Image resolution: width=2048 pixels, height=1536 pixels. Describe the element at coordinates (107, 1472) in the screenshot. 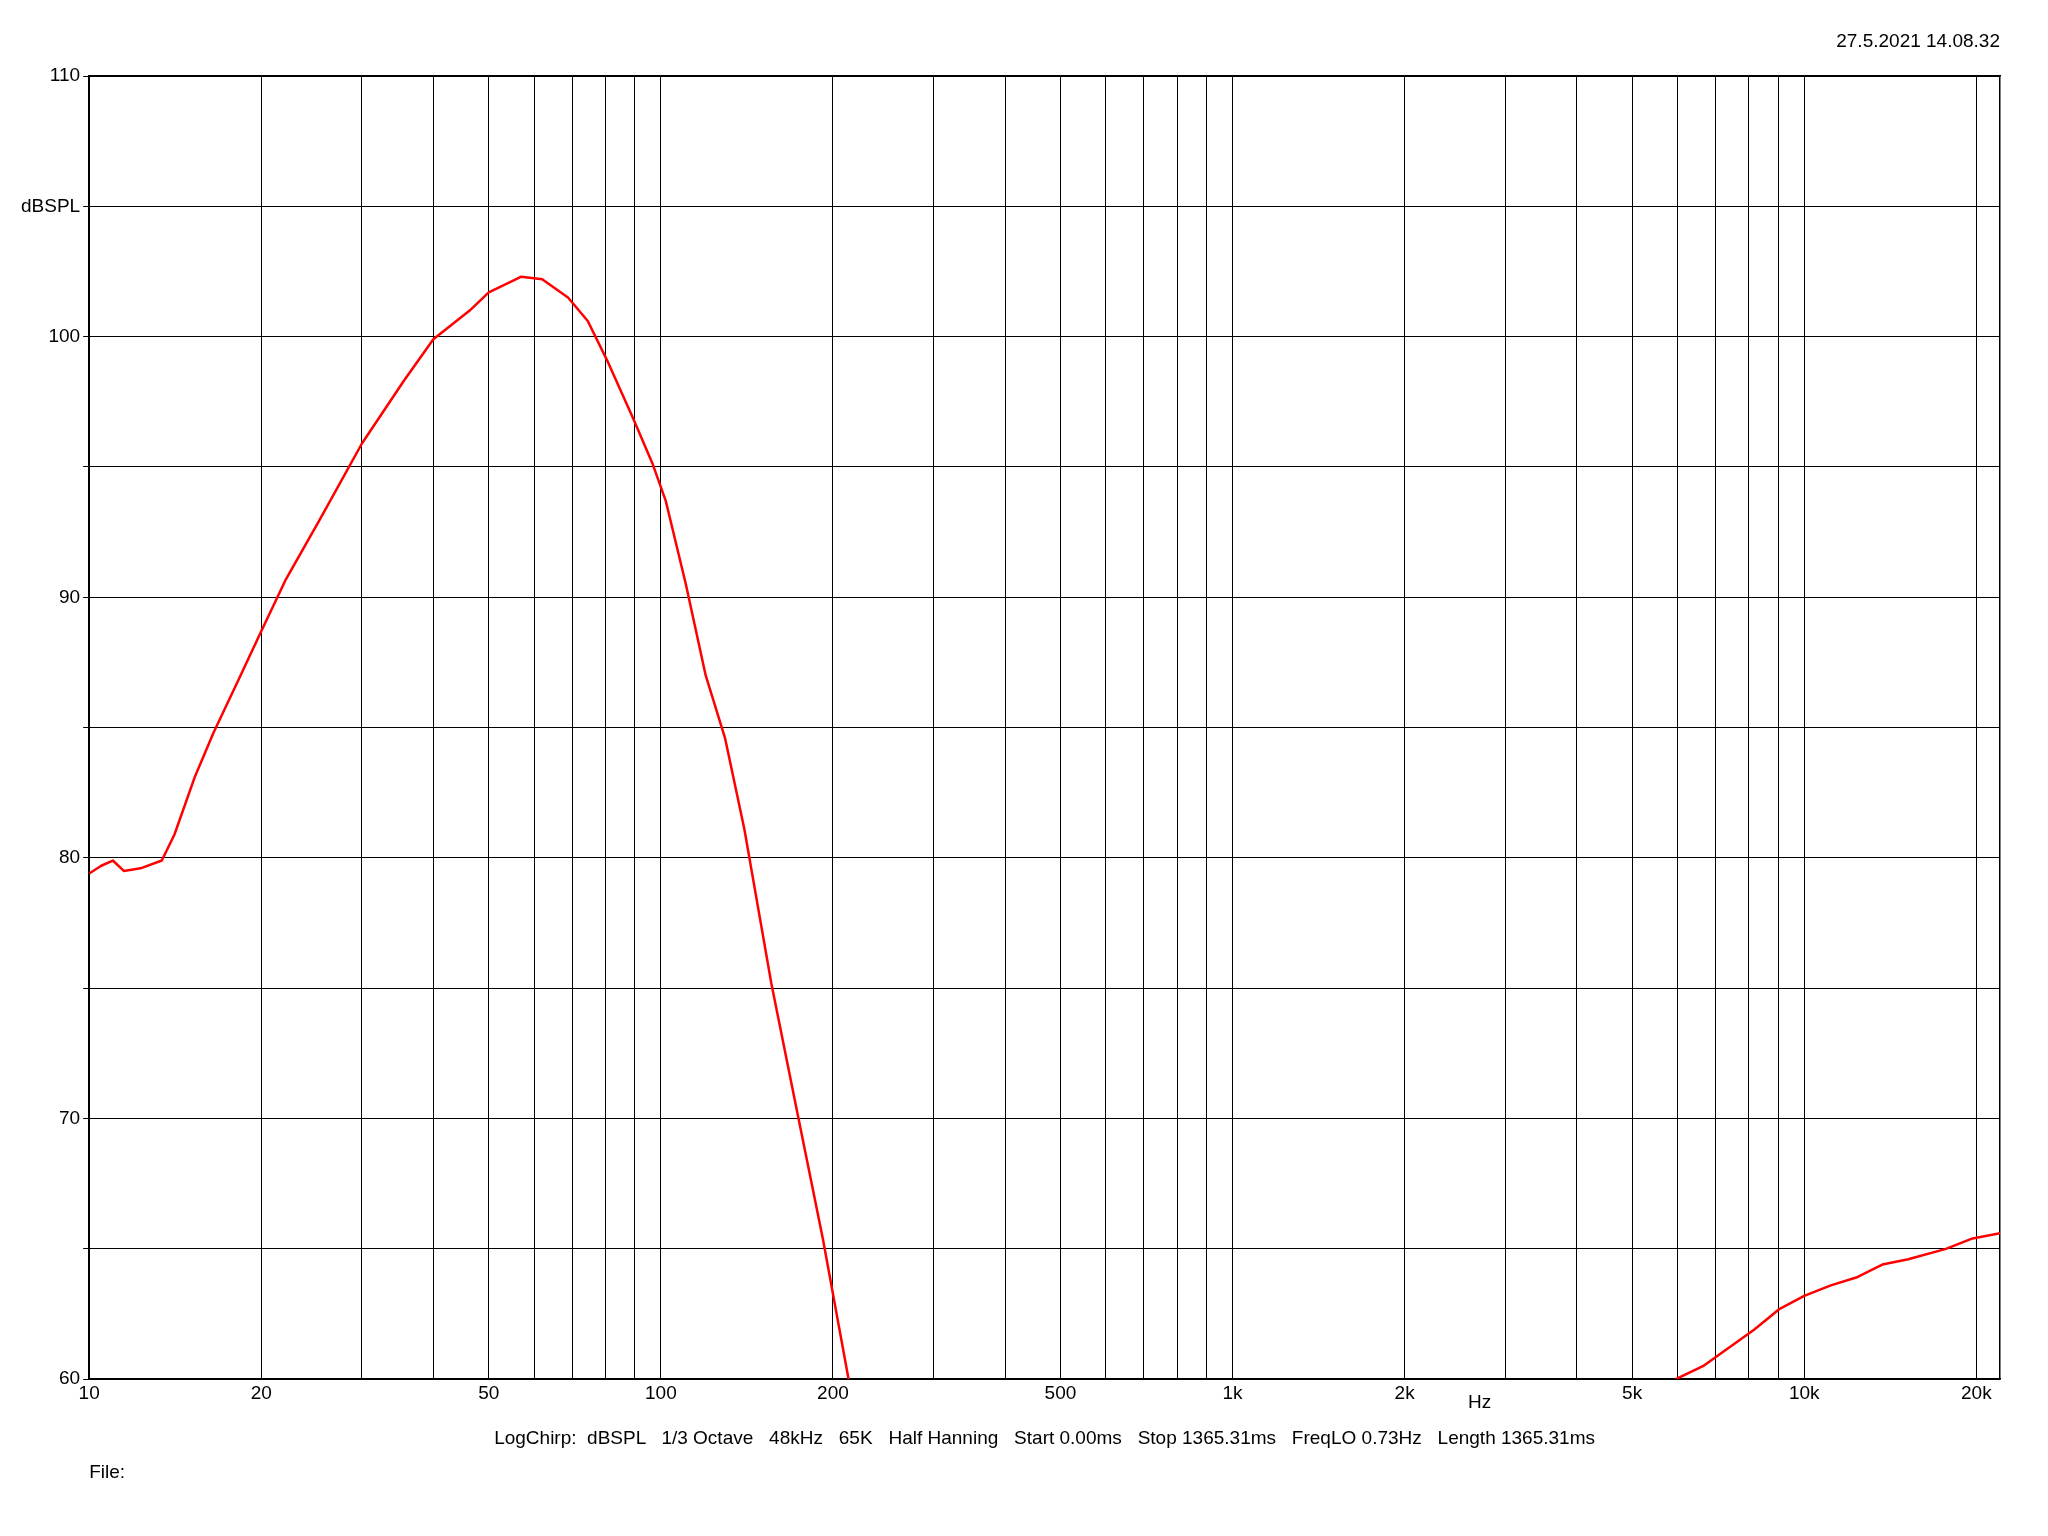

I see `text: File:` at that location.